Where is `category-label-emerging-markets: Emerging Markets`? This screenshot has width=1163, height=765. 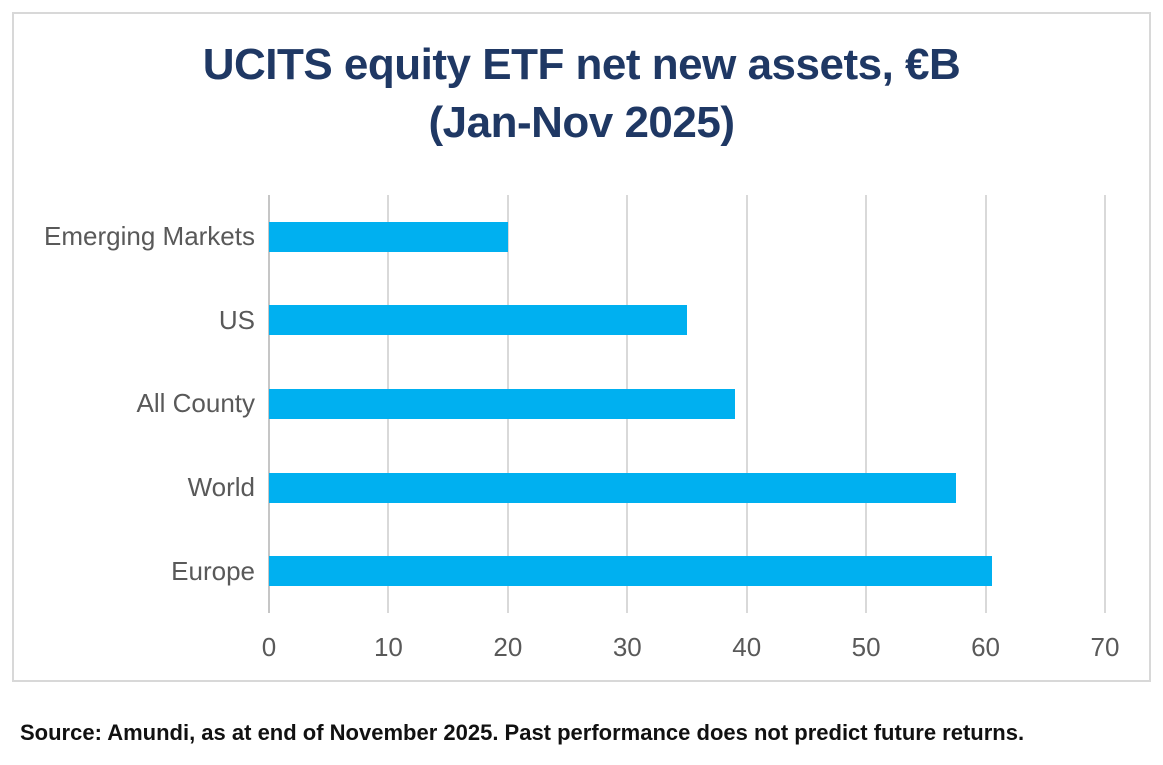 category-label-emerging-markets: Emerging Markets is located at coordinates (149, 236).